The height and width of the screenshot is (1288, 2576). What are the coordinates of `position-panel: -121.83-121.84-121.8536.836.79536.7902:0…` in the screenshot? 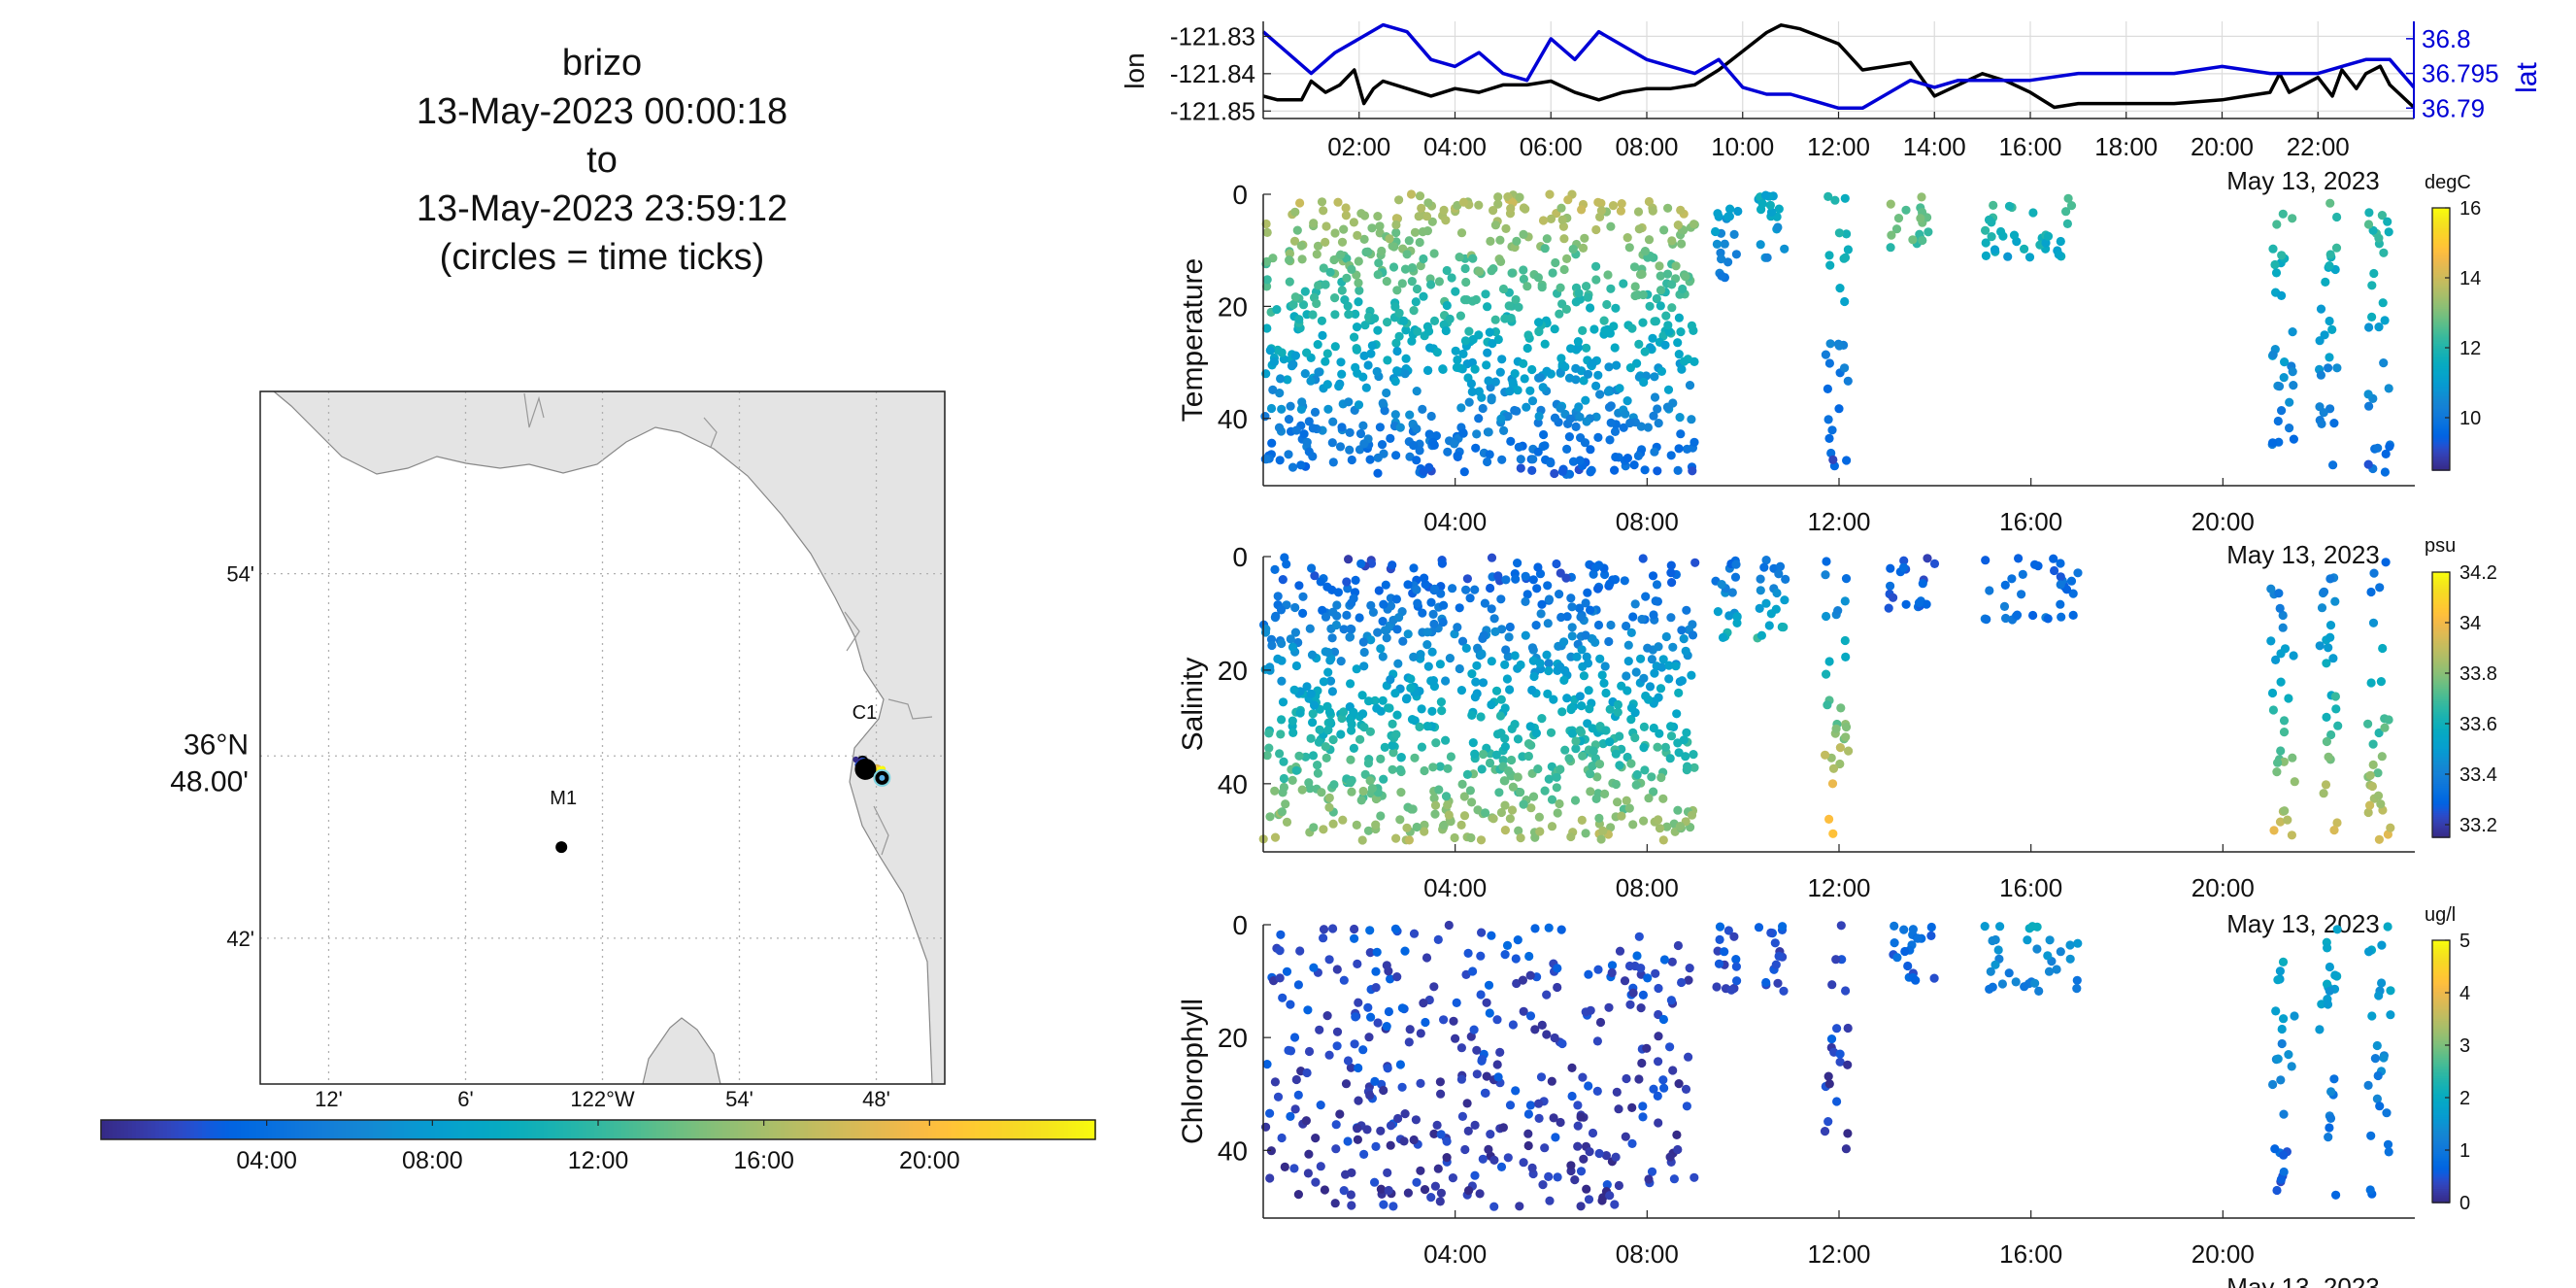 It's located at (1832, 108).